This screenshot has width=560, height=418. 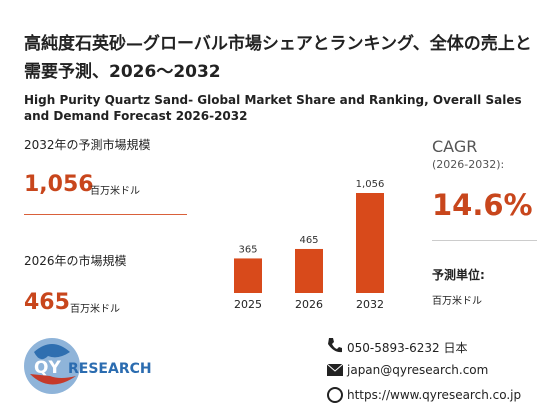 I want to click on chart: 365 2025 465 2026 1,056 2032, so click(x=309, y=245).